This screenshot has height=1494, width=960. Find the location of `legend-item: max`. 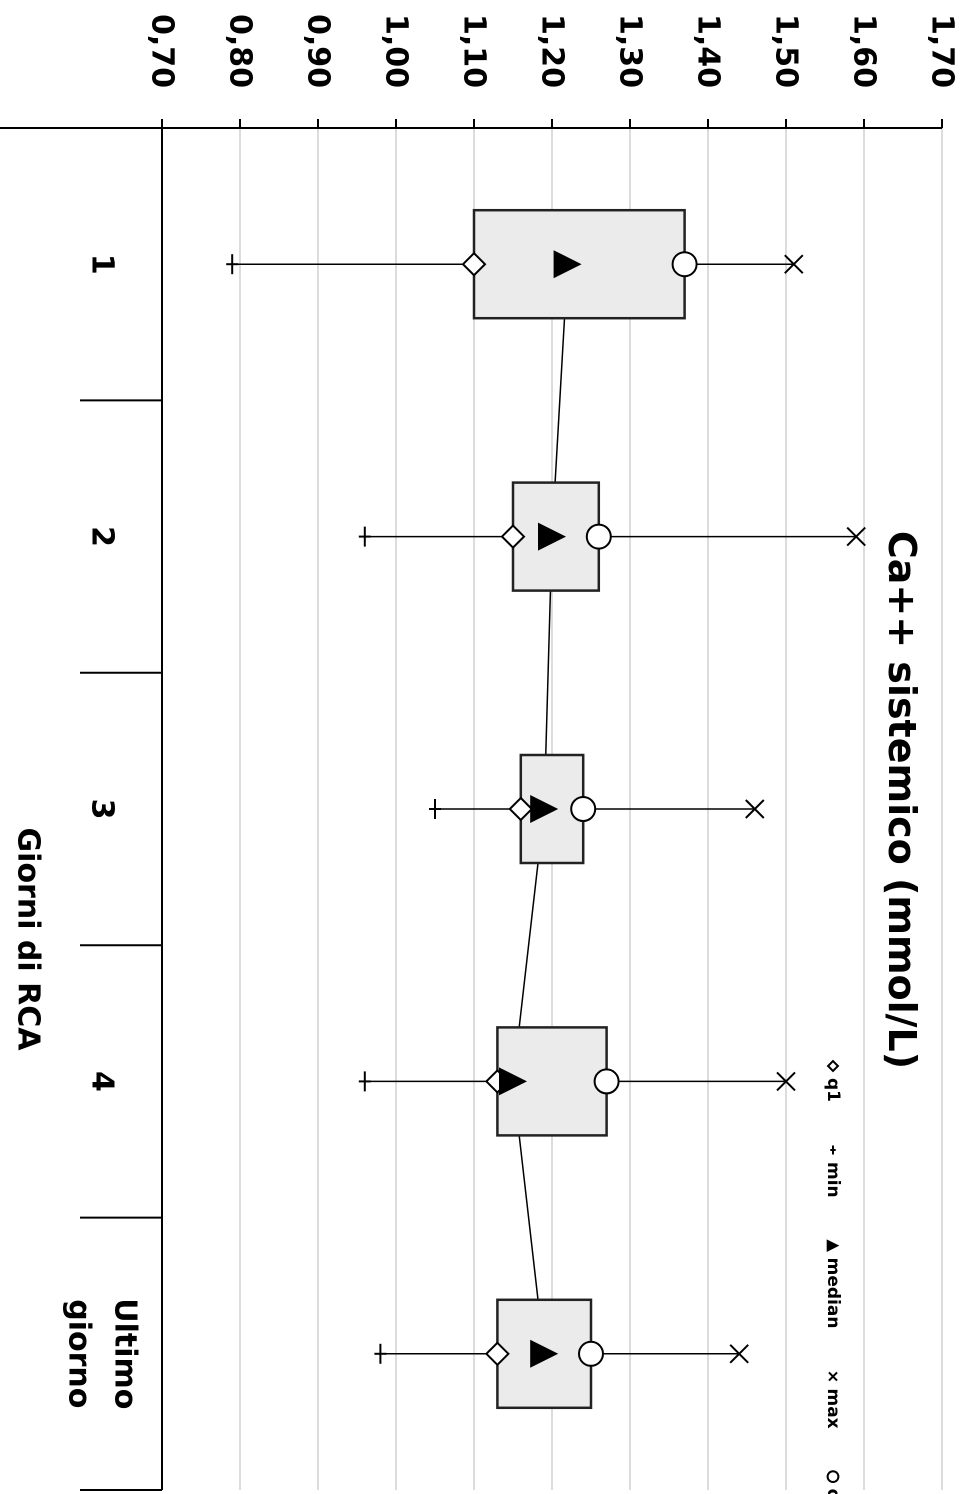

legend-item: max is located at coordinates (833, 1400).